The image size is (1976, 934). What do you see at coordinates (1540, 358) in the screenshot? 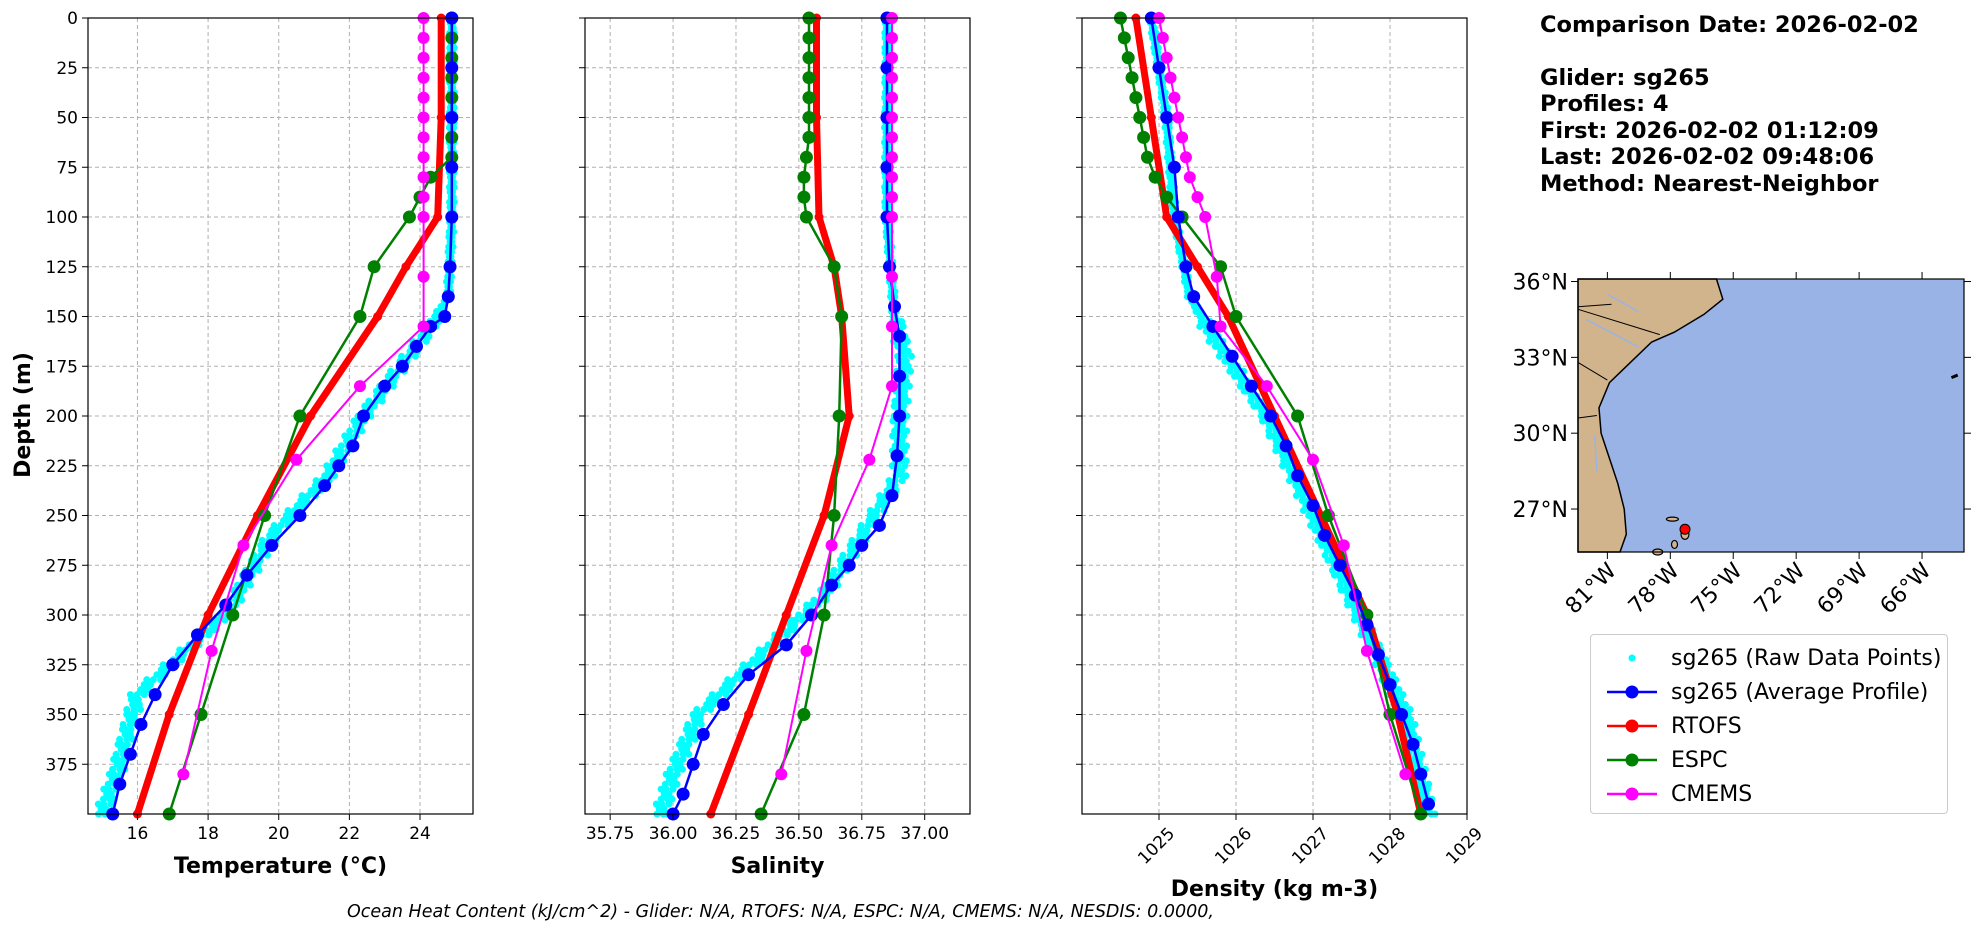
I see `lat-tick-label: 33°N` at bounding box center [1540, 358].